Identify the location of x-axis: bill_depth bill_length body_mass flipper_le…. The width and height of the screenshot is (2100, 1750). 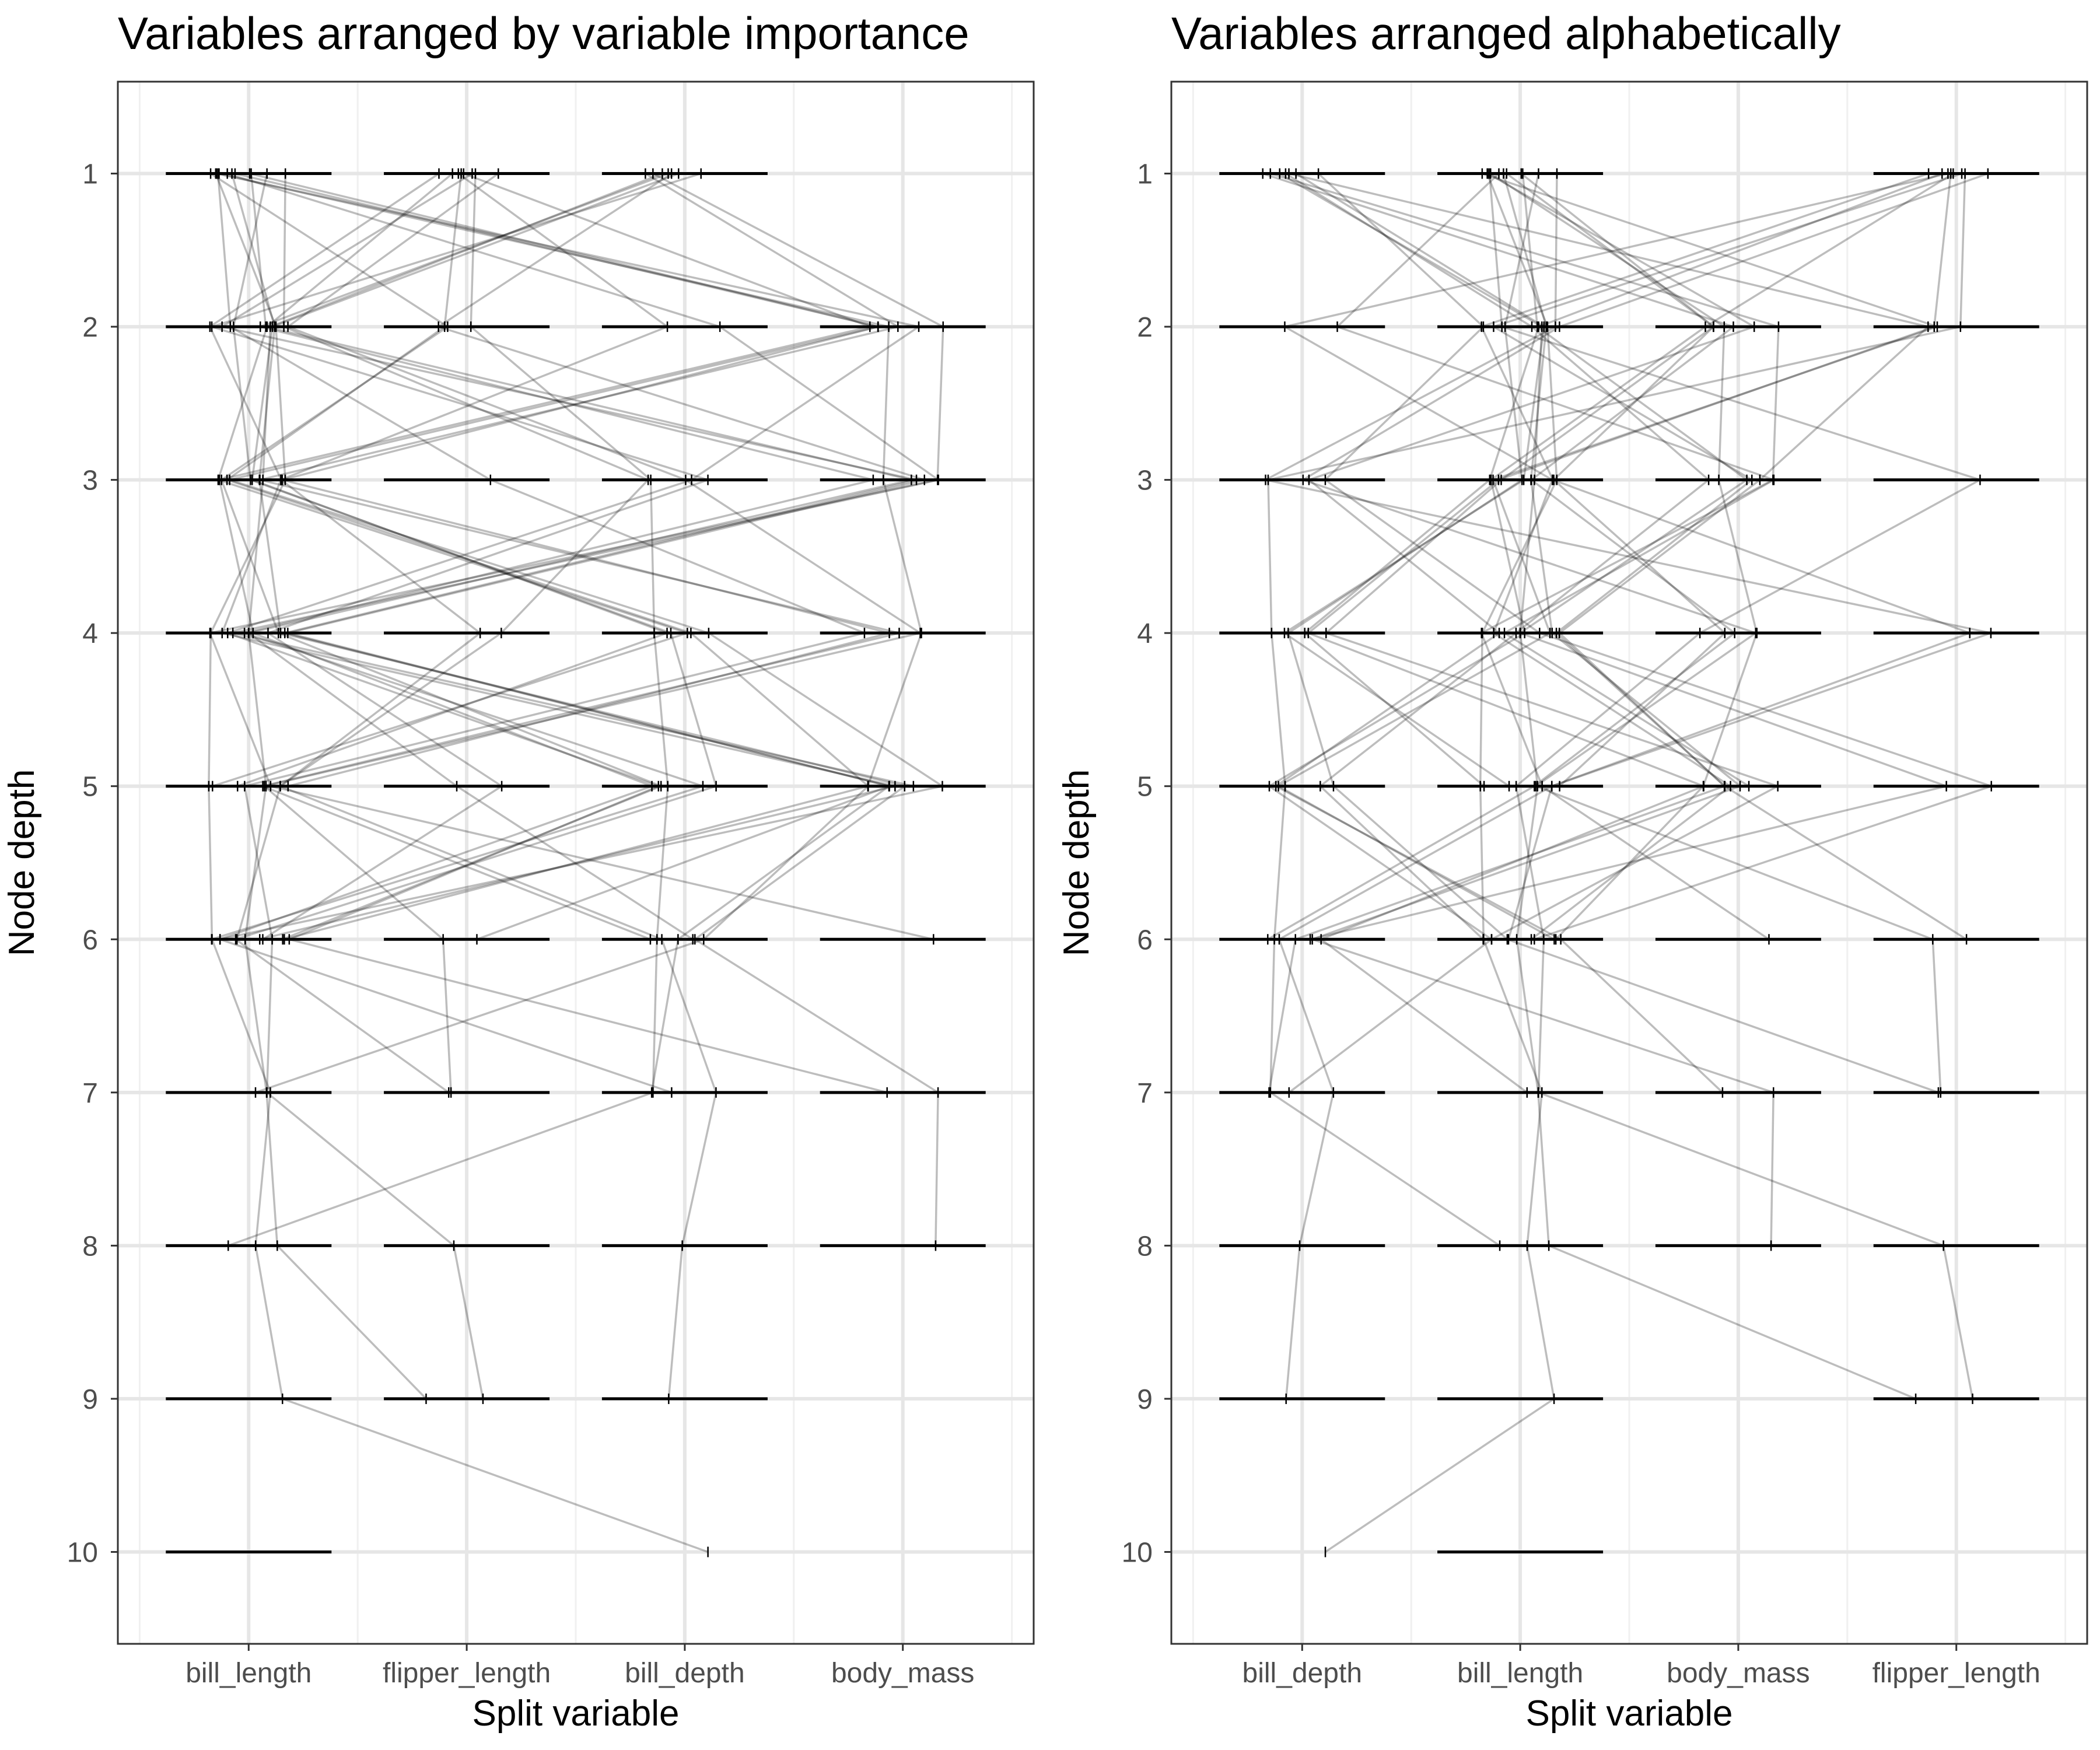
(1641, 1666).